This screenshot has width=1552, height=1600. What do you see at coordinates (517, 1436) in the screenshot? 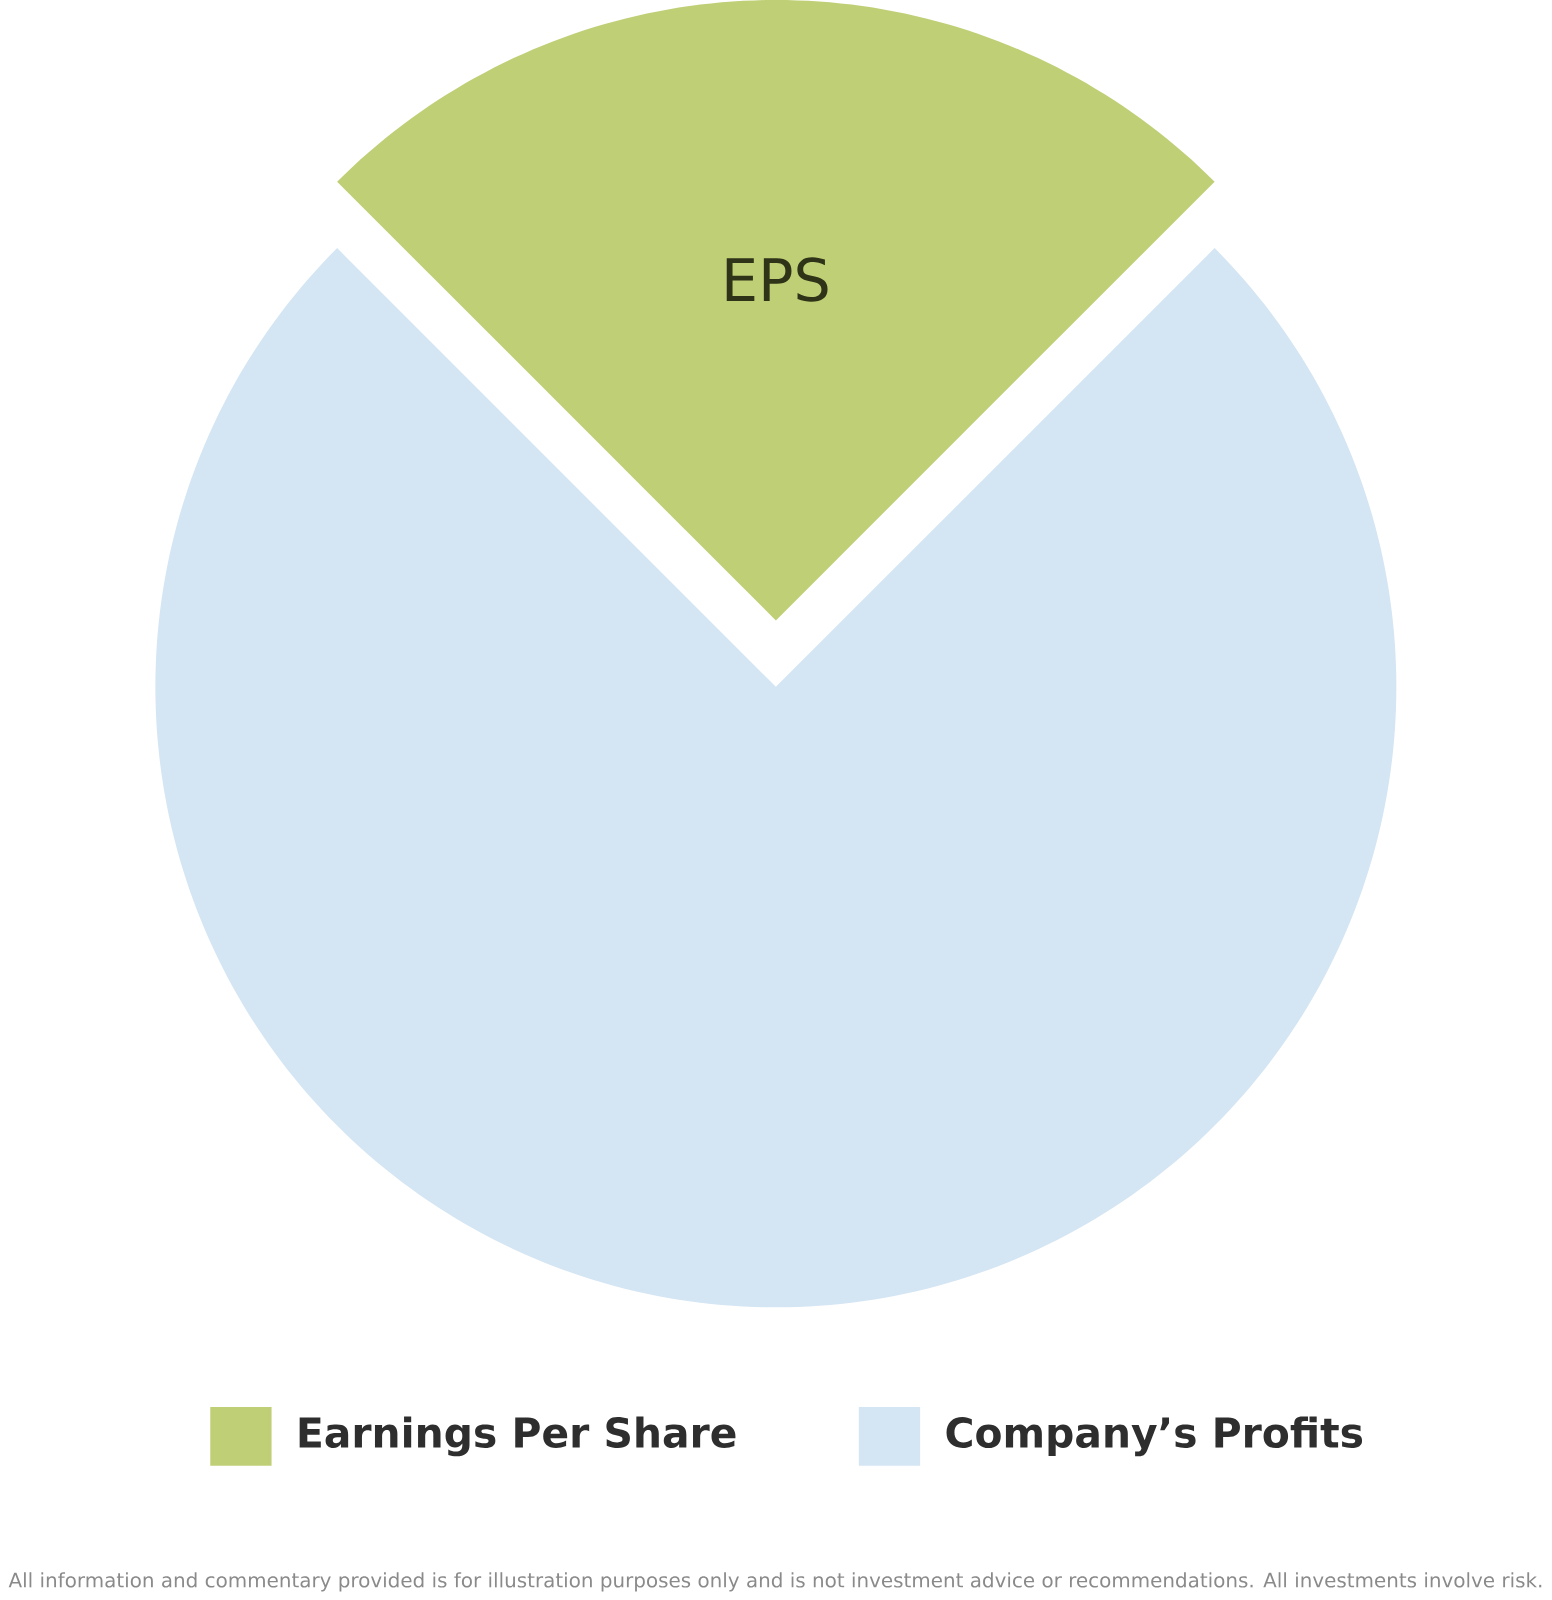
I see `legend-label: Earnings Per Share` at bounding box center [517, 1436].